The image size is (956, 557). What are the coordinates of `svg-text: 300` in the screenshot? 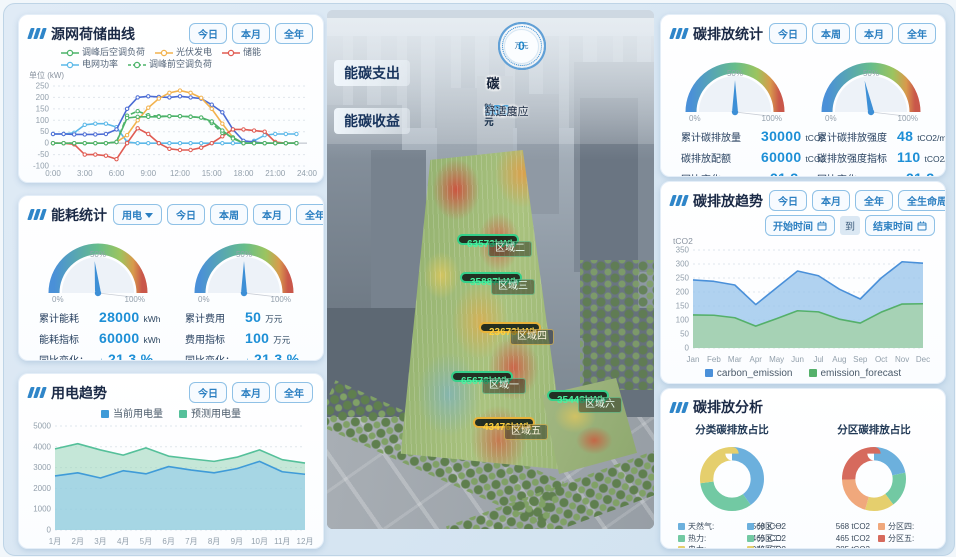 It's located at (683, 264).